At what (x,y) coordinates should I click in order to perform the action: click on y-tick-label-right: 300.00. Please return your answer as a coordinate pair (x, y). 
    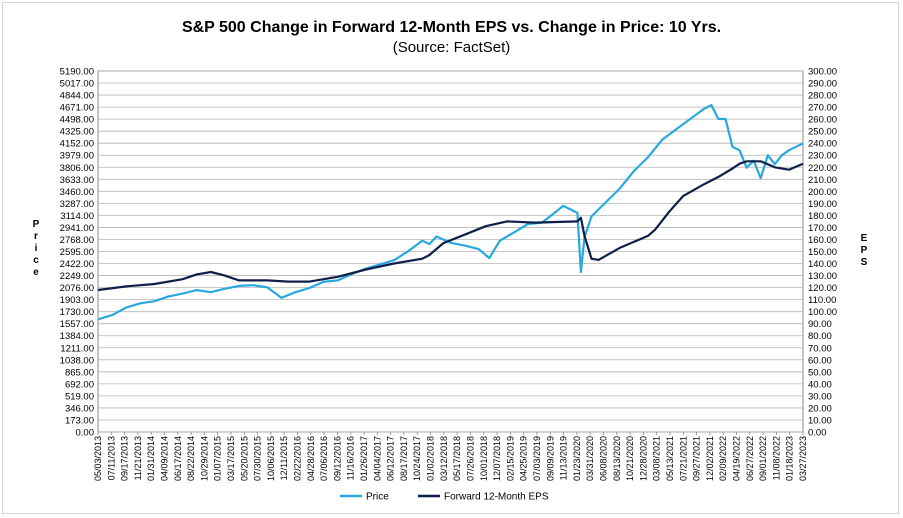
    Looking at the image, I should click on (822, 72).